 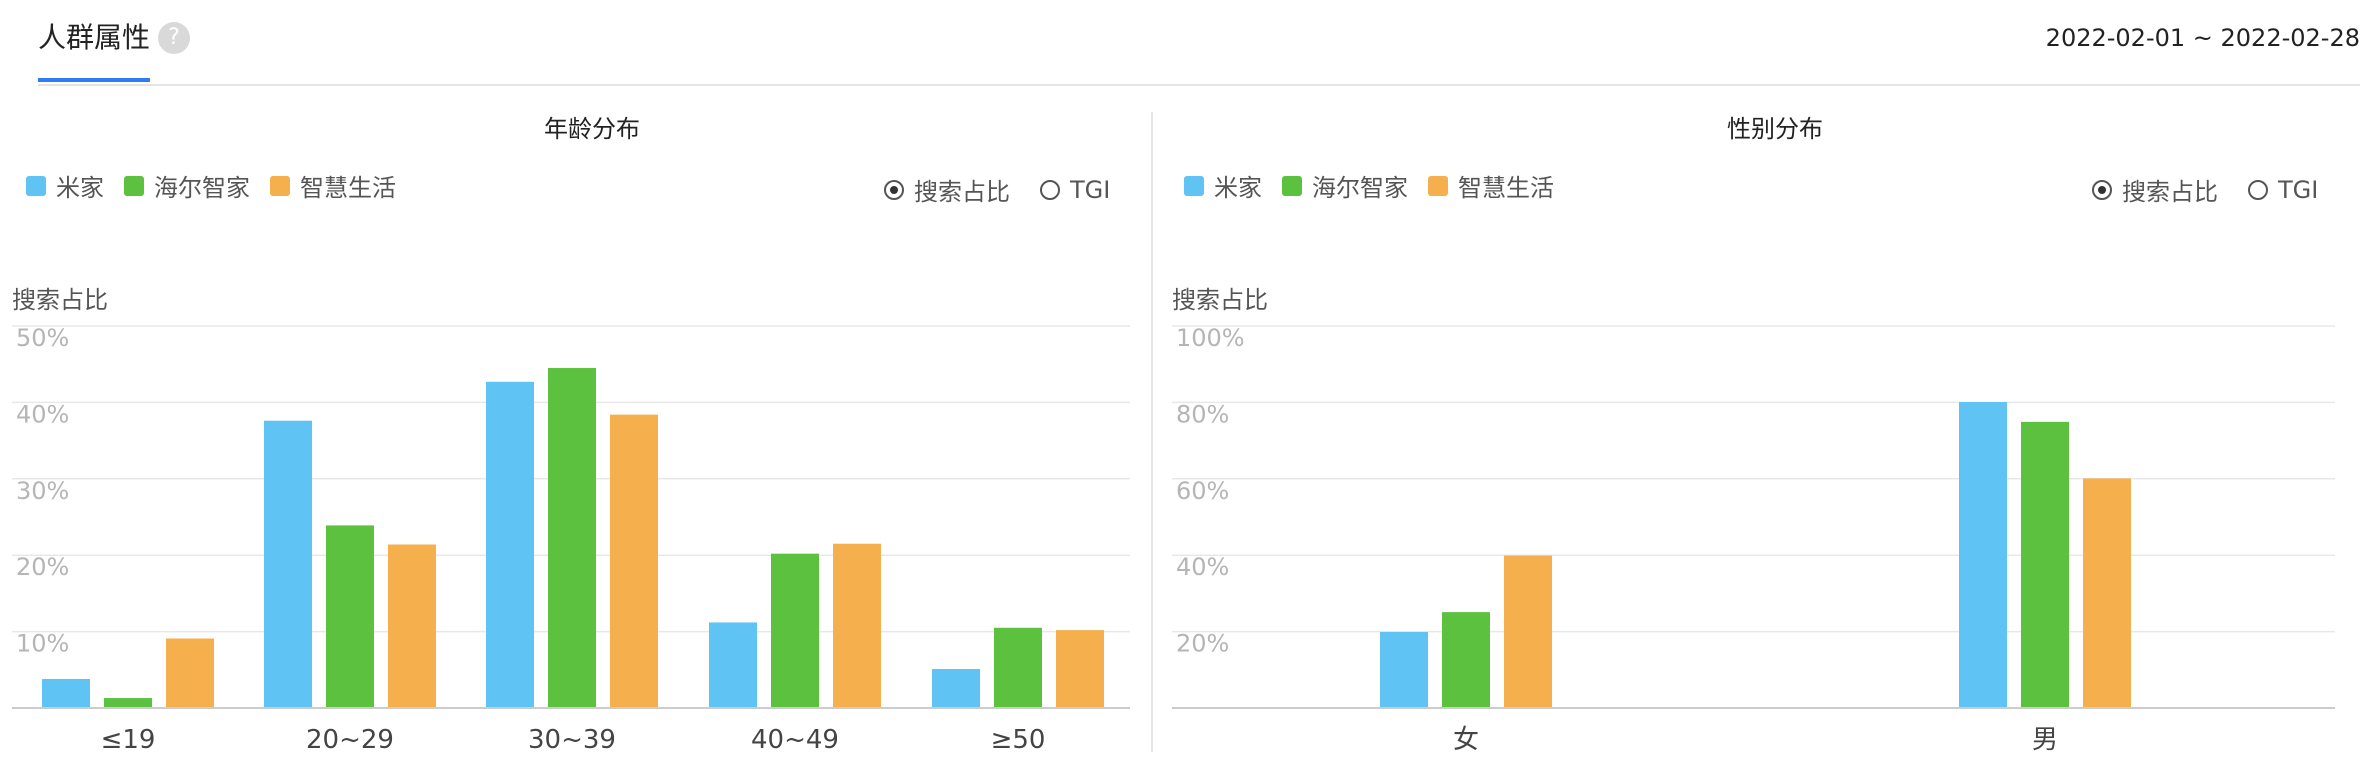 What do you see at coordinates (1152, 432) in the screenshot?
I see `panel-divider` at bounding box center [1152, 432].